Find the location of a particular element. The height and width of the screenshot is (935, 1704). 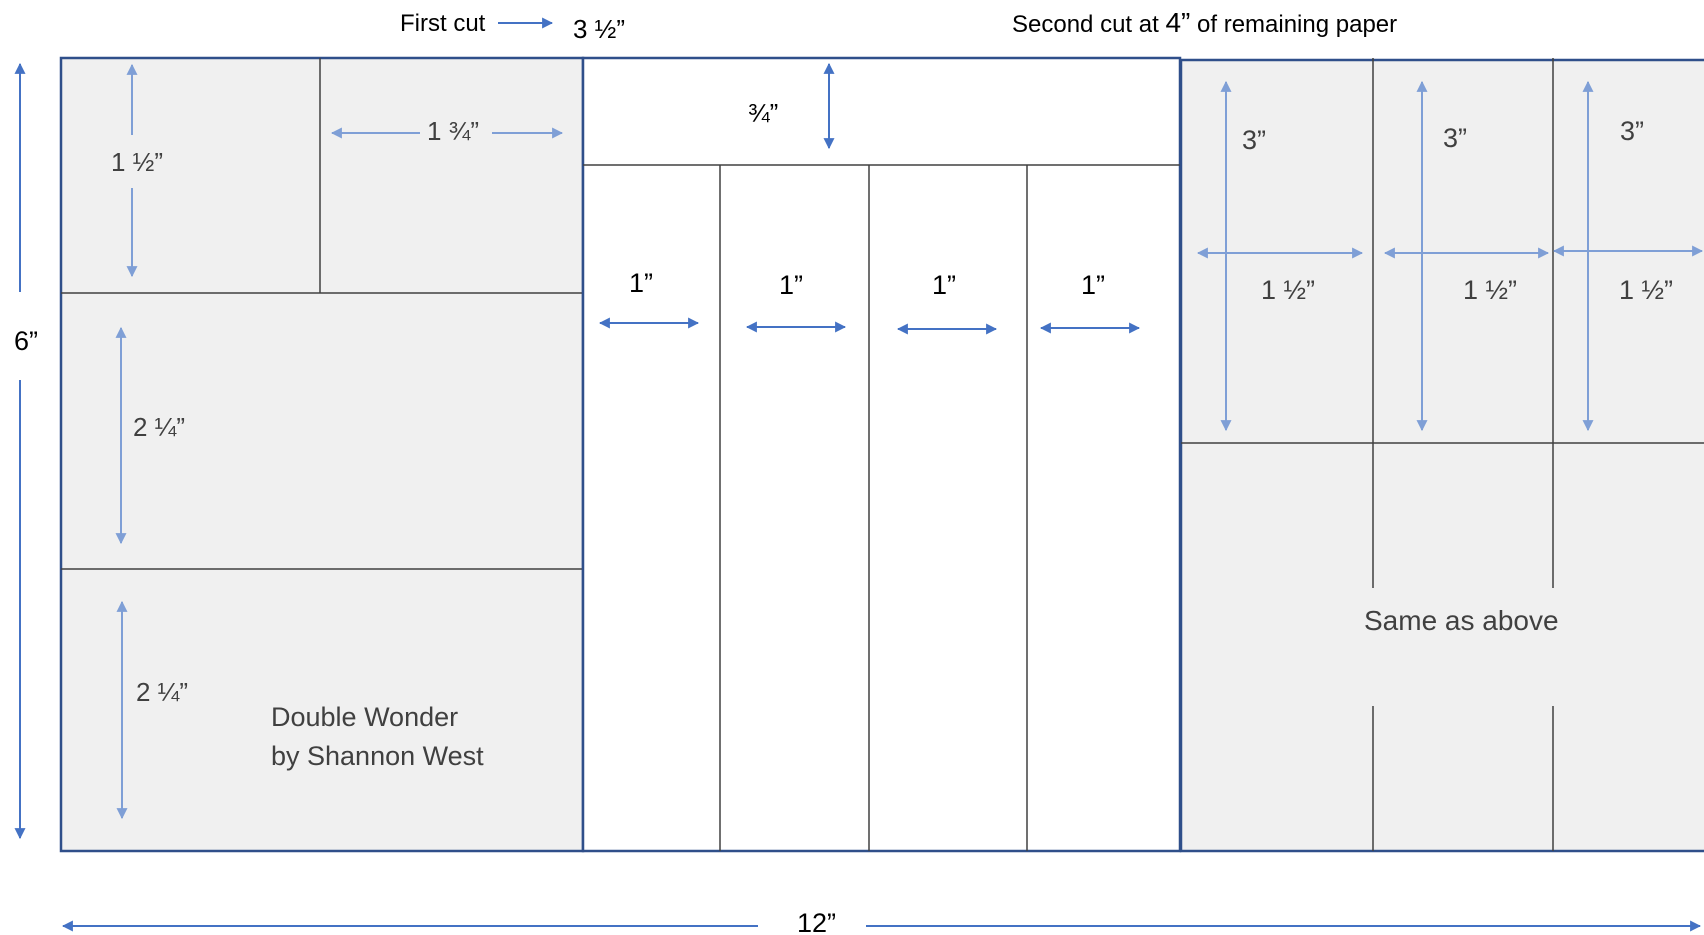

right-cell-3-height-label: 3” is located at coordinates (1632, 131).